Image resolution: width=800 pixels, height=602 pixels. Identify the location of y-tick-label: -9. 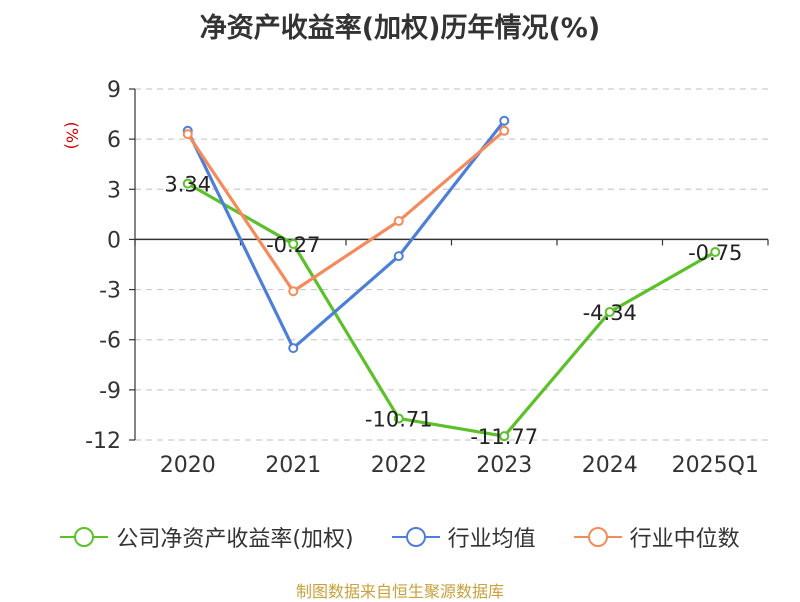
(110, 391).